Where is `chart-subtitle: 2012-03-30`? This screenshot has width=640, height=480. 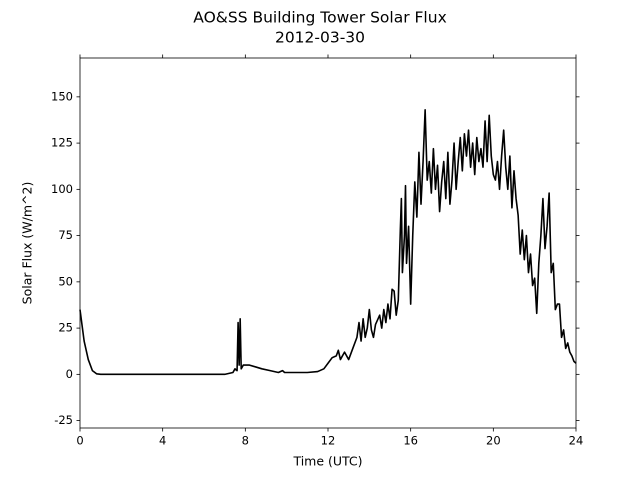 chart-subtitle: 2012-03-30 is located at coordinates (320, 38).